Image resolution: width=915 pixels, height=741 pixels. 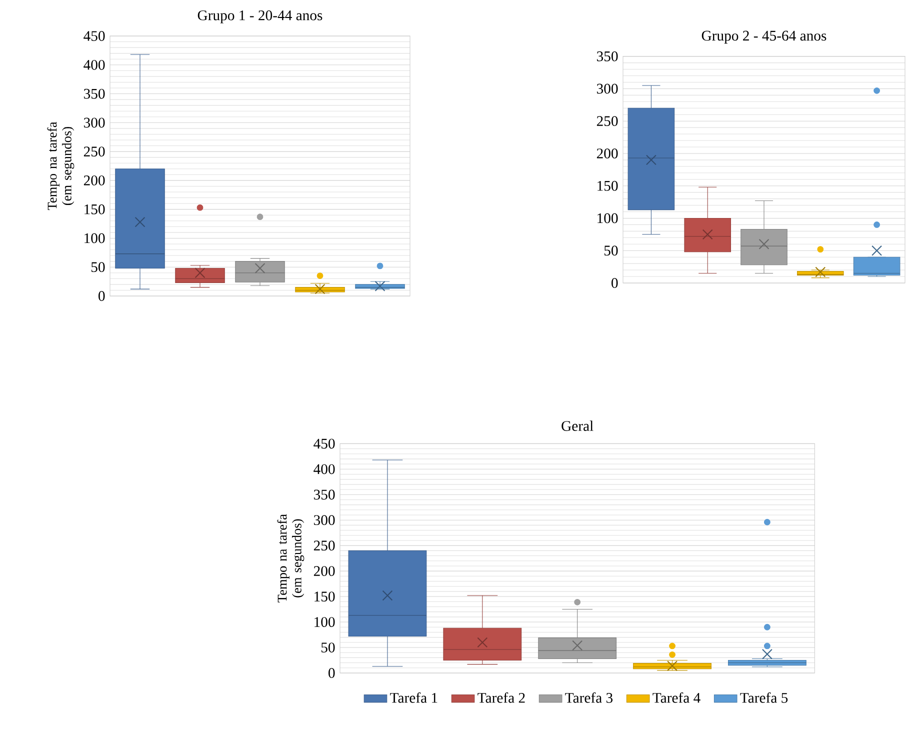 What do you see at coordinates (260, 17) in the screenshot?
I see `chart-title: Grupo 1 - 20-44 anos` at bounding box center [260, 17].